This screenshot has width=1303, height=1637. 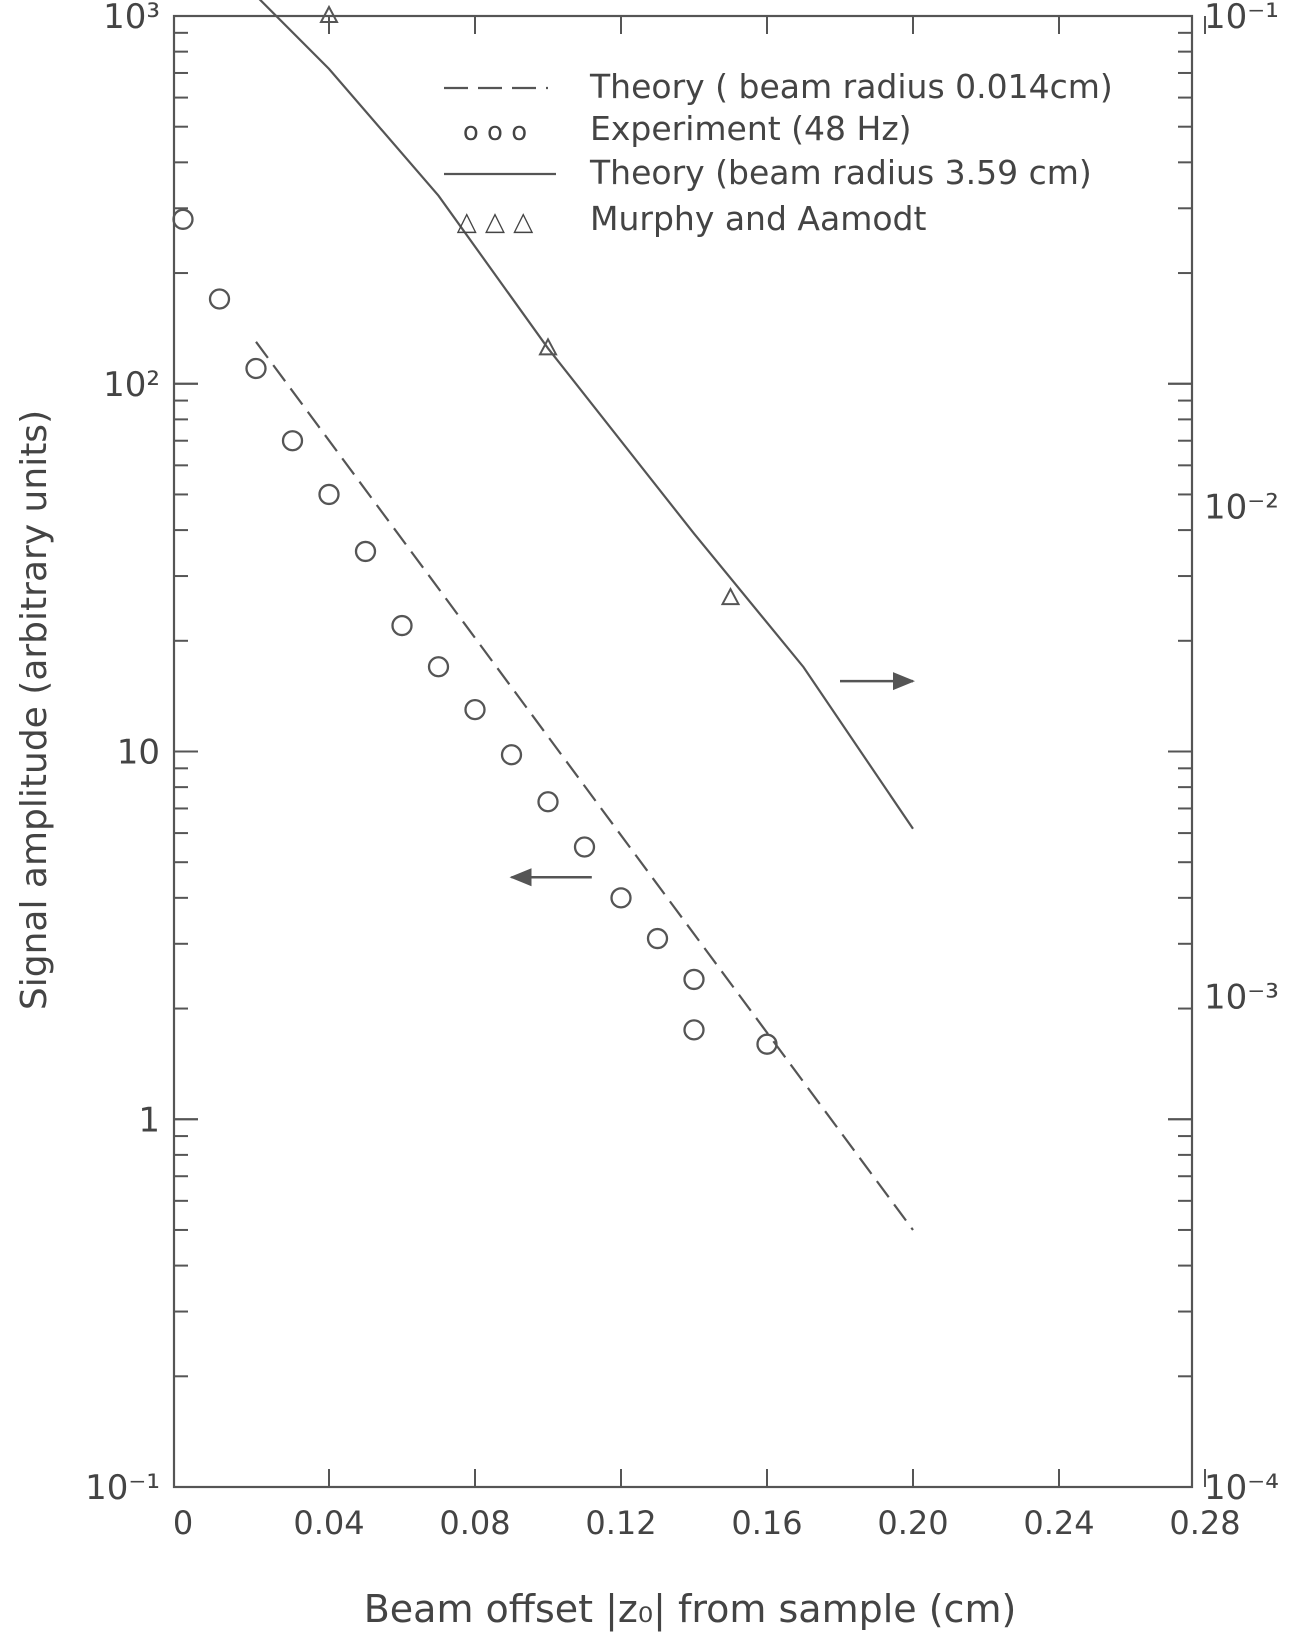 I want to click on y-tick-label-left: 1, so click(x=149, y=1120).